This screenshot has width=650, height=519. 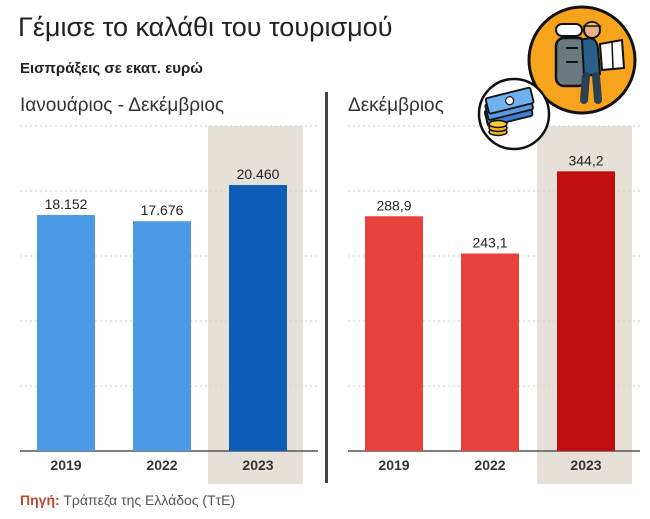 What do you see at coordinates (585, 160) in the screenshot?
I see `right-value-label-2023: 344,2` at bounding box center [585, 160].